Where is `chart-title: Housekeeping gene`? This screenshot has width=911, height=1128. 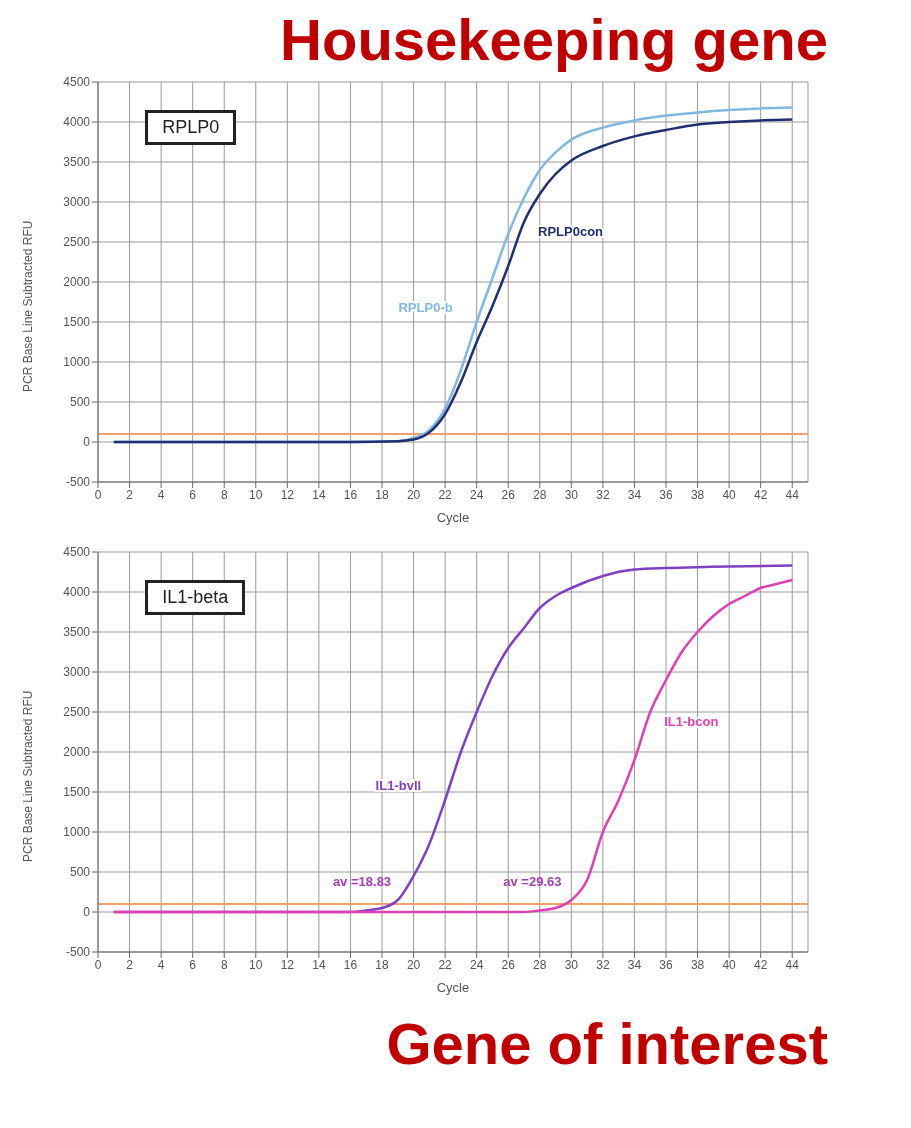
chart-title: Housekeeping gene is located at coordinates (553, 39).